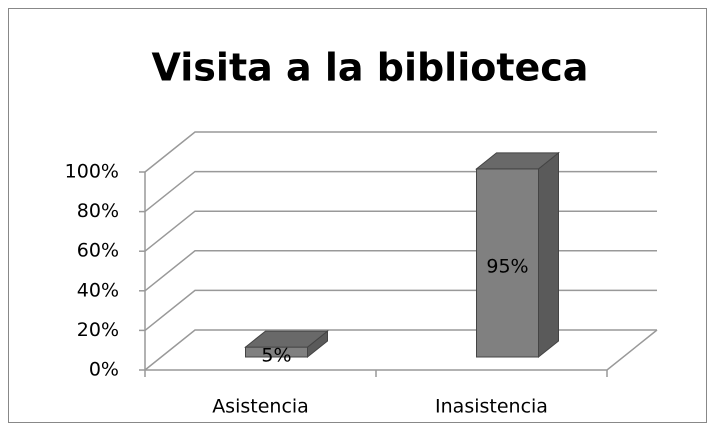  I want to click on x-tick-label: Inasistencia, so click(491, 407).